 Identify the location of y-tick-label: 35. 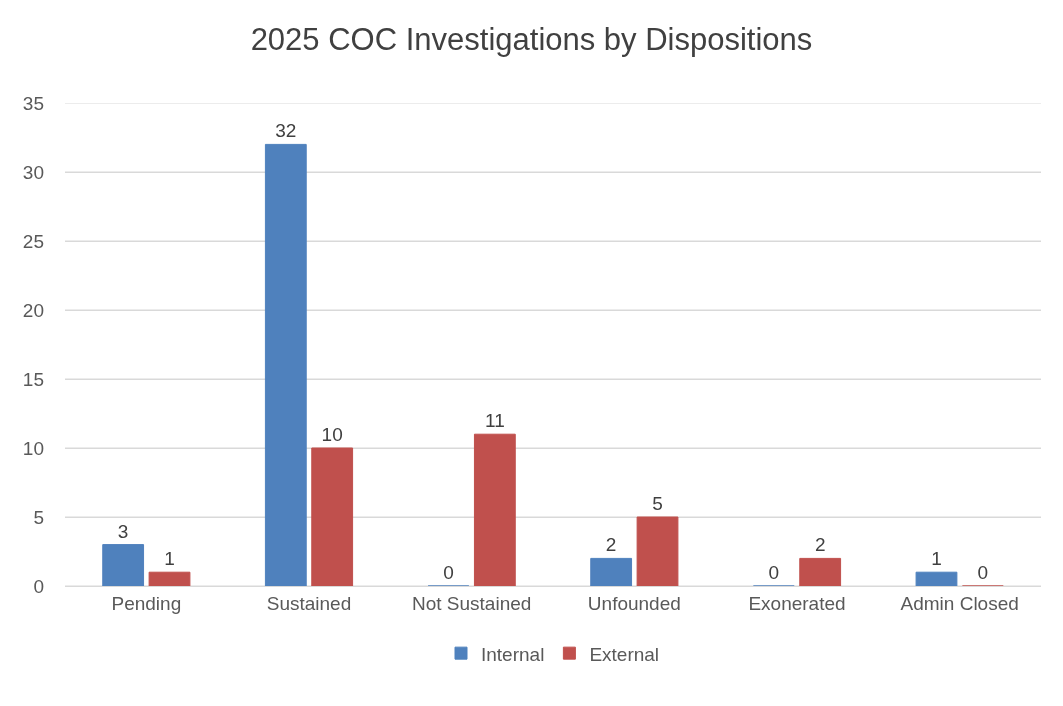
(33, 103).